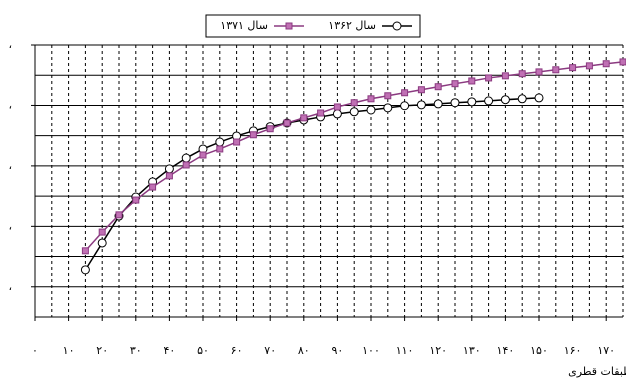 This screenshot has width=626, height=381. What do you see at coordinates (270, 350) in the screenshot?
I see `x-tick-label: ۷۰` at bounding box center [270, 350].